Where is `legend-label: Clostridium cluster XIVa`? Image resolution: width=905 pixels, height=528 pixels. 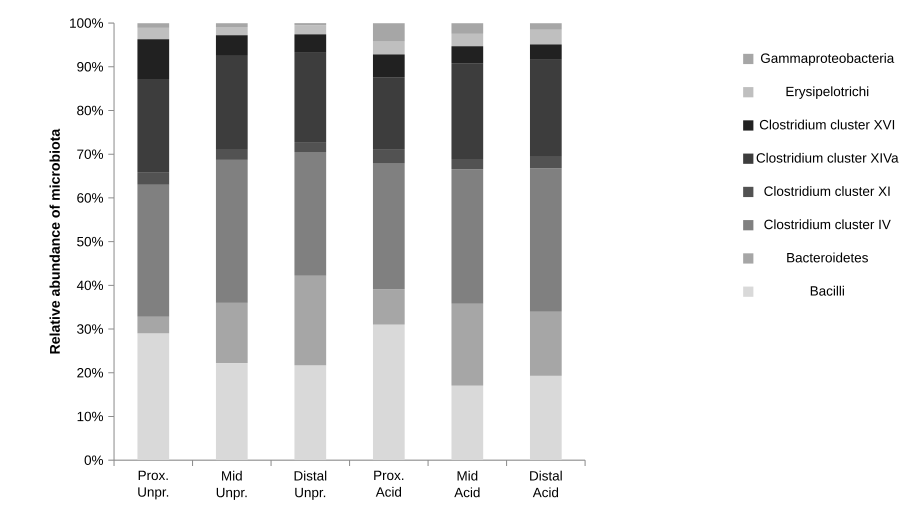
legend-label: Clostridium cluster XIVa is located at coordinates (827, 157).